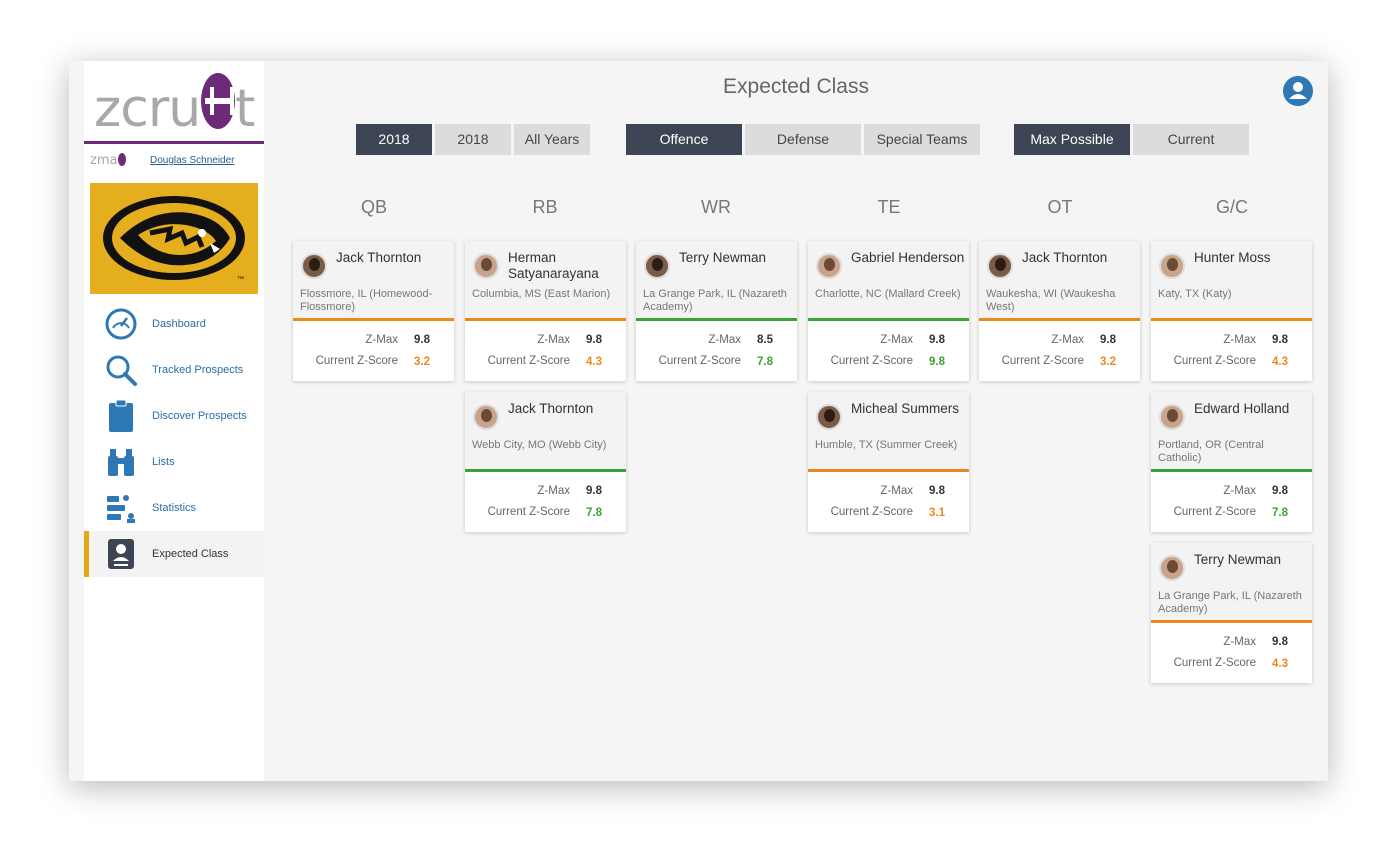 This screenshot has width=1397, height=858. What do you see at coordinates (937, 362) in the screenshot?
I see `current-zscore-value: 9.8` at bounding box center [937, 362].